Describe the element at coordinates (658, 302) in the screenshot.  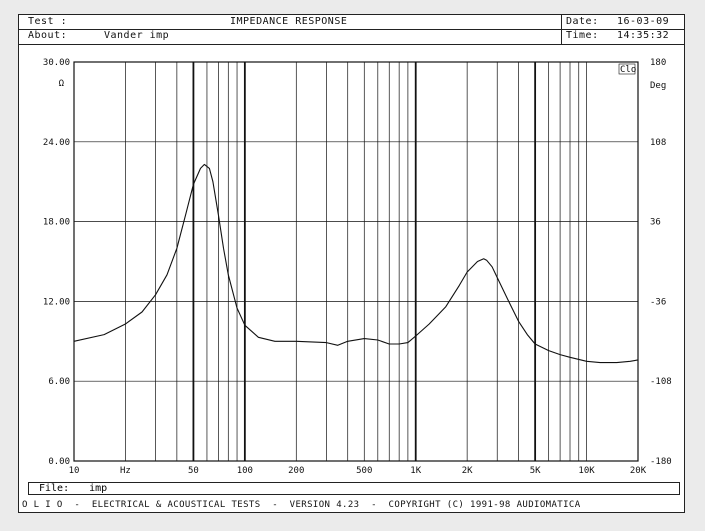
I see `y-right-tick-label: -36` at that location.